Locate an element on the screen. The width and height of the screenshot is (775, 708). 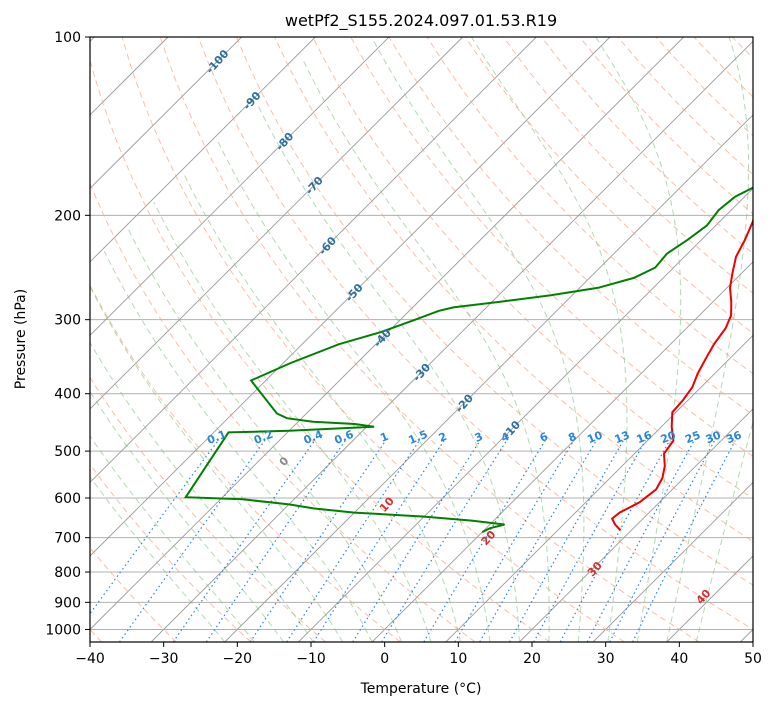
dry-adiabat-label: 10 is located at coordinates (387, 504).